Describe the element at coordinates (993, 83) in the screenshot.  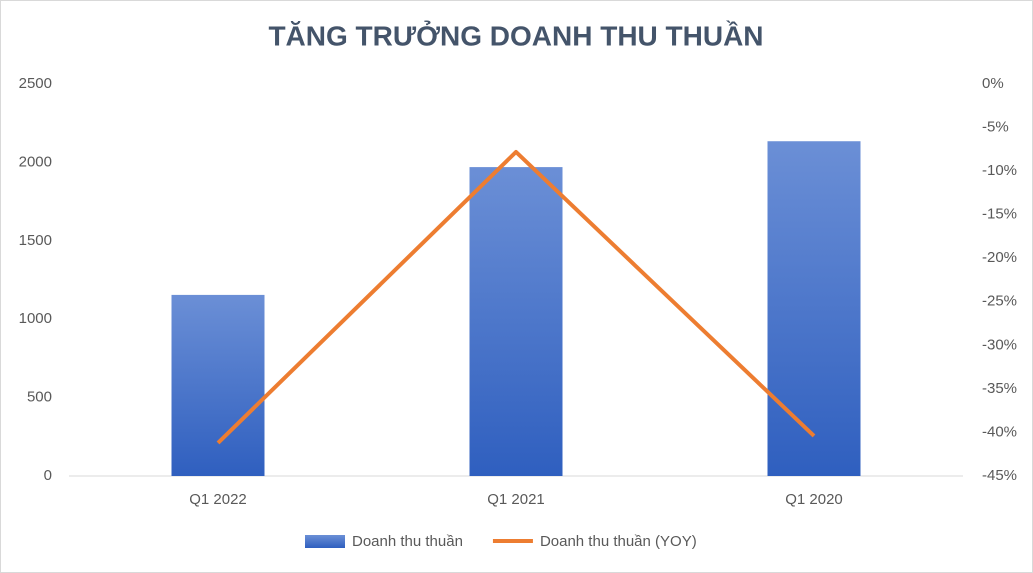
I see `y2-tick-label: 0%` at that location.